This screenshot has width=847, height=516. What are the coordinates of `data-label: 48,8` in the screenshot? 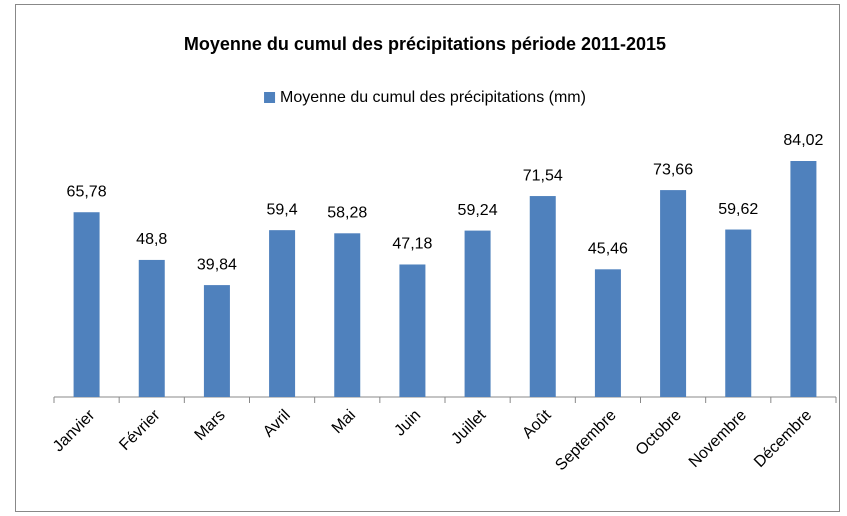 It's located at (151, 239).